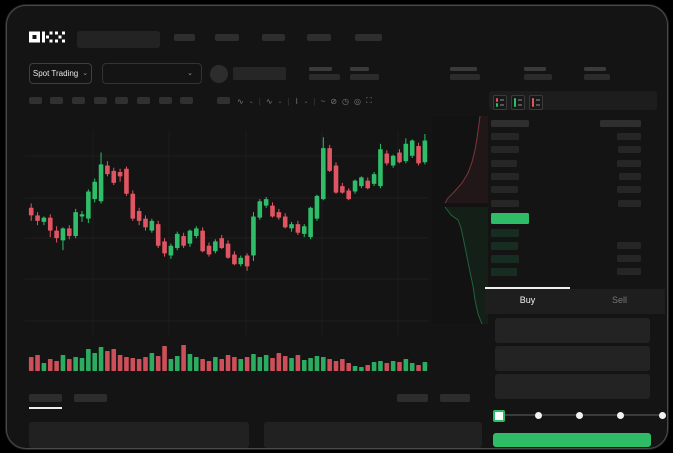 The height and width of the screenshot is (453, 673). Describe the element at coordinates (47, 37) in the screenshot. I see `okx-logo` at that location.